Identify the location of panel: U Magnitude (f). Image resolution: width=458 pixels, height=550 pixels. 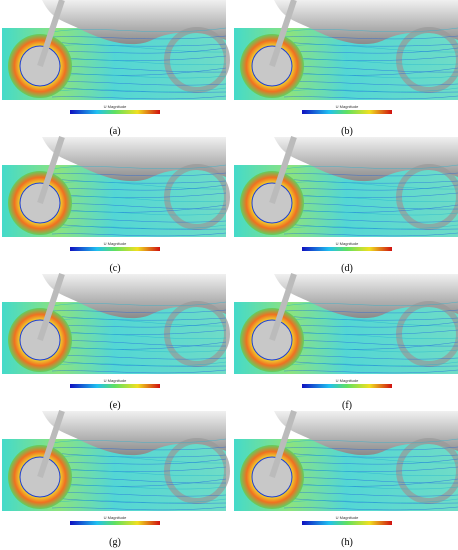
(346, 342).